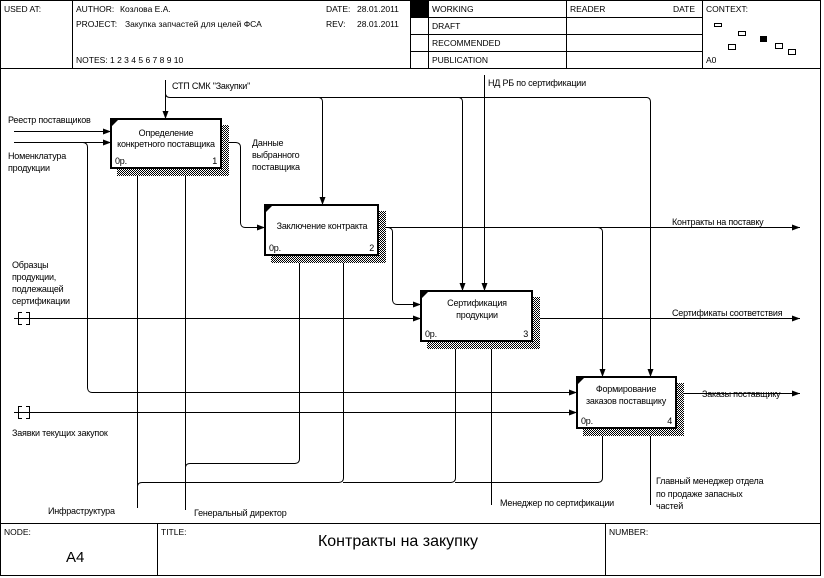  I want to click on box3-cost: 0р., so click(431, 334).